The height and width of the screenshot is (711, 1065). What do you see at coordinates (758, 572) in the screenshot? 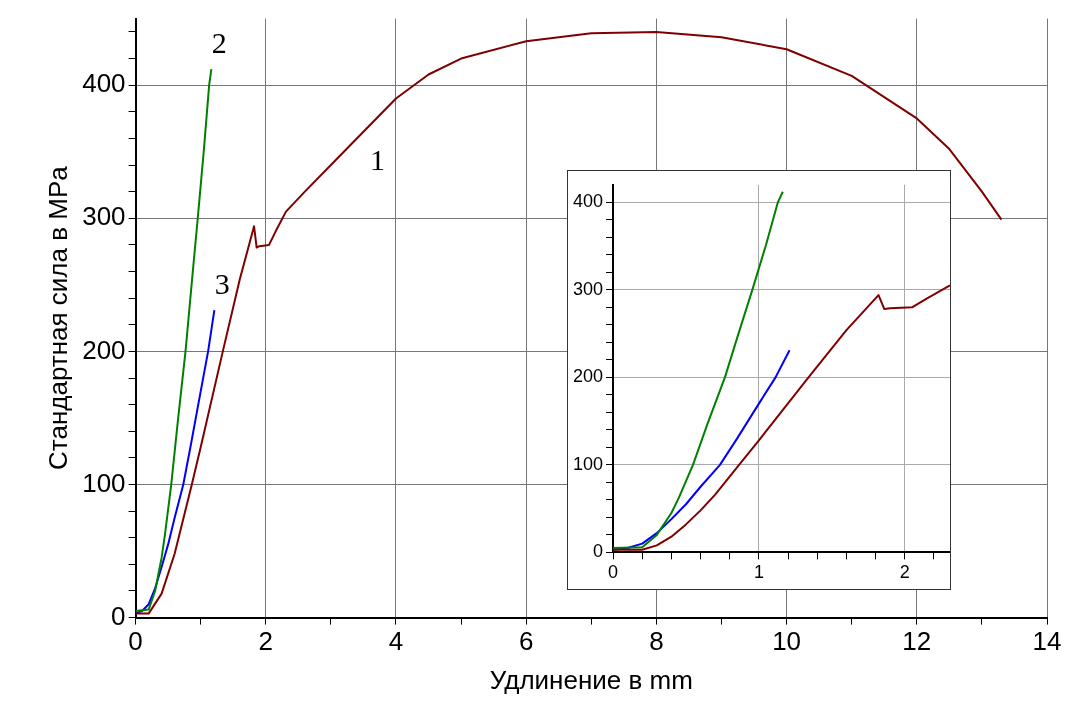
I see `x-tick-label: 1` at bounding box center [758, 572].